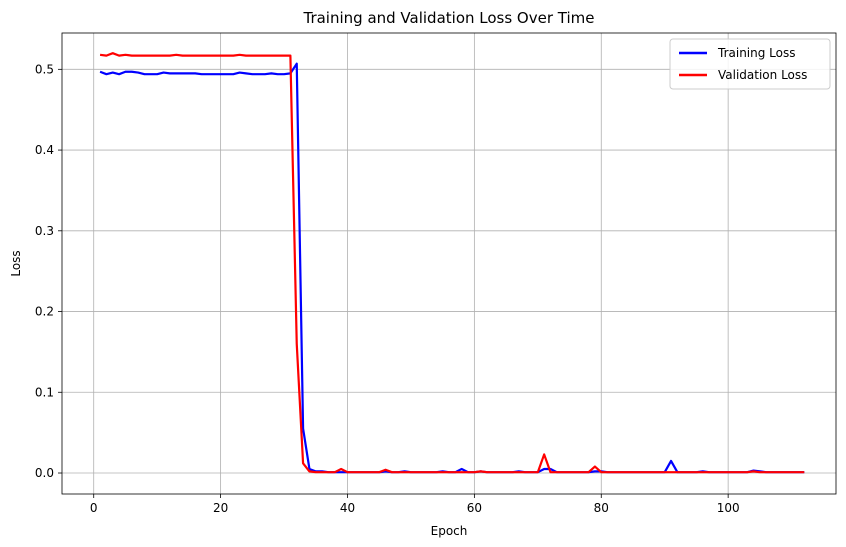 This screenshot has height=547, width=846. I want to click on chart-title: Training and Validation Loss Over Time, so click(448, 18).